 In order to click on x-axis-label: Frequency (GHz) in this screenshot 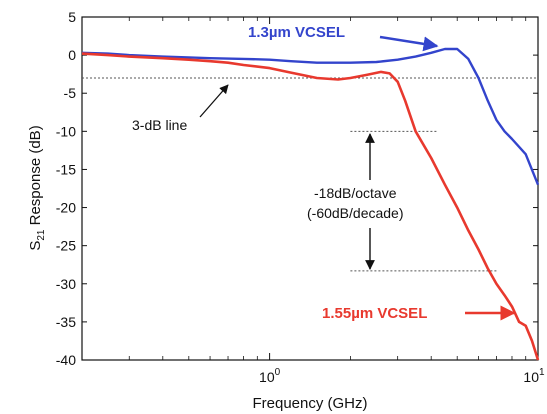, I will do `click(309, 403)`.